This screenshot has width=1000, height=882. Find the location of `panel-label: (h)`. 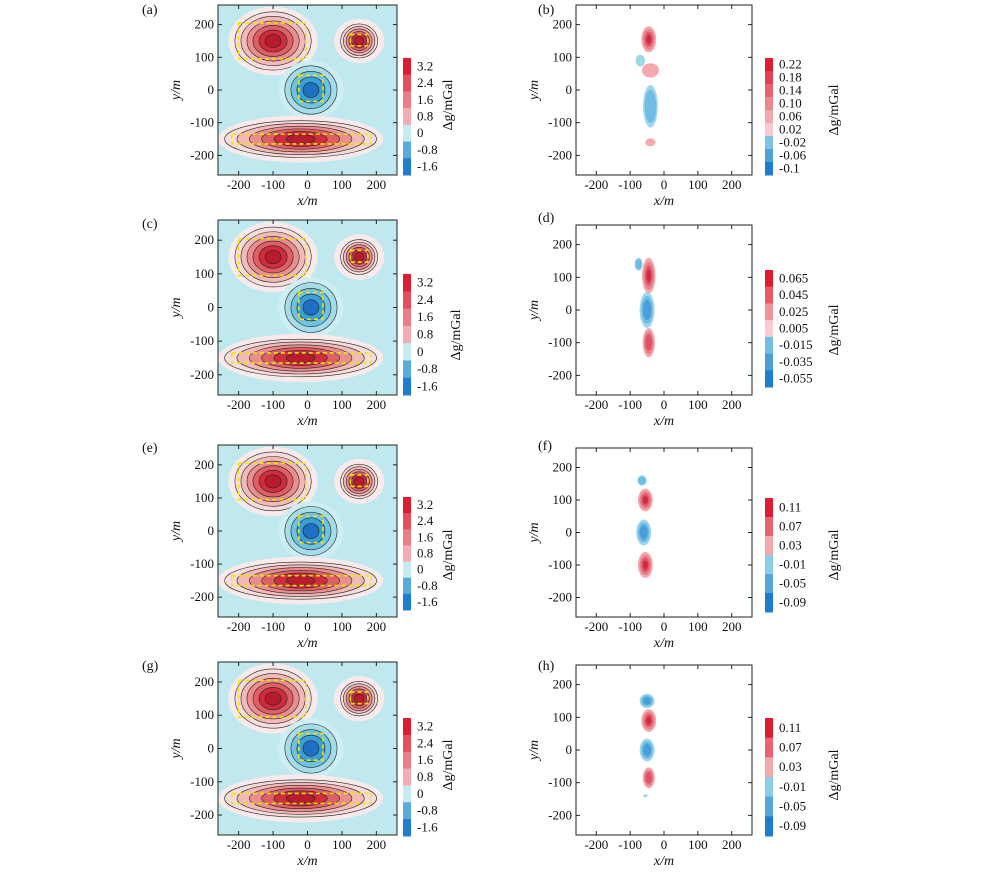

panel-label: (h) is located at coordinates (546, 666).